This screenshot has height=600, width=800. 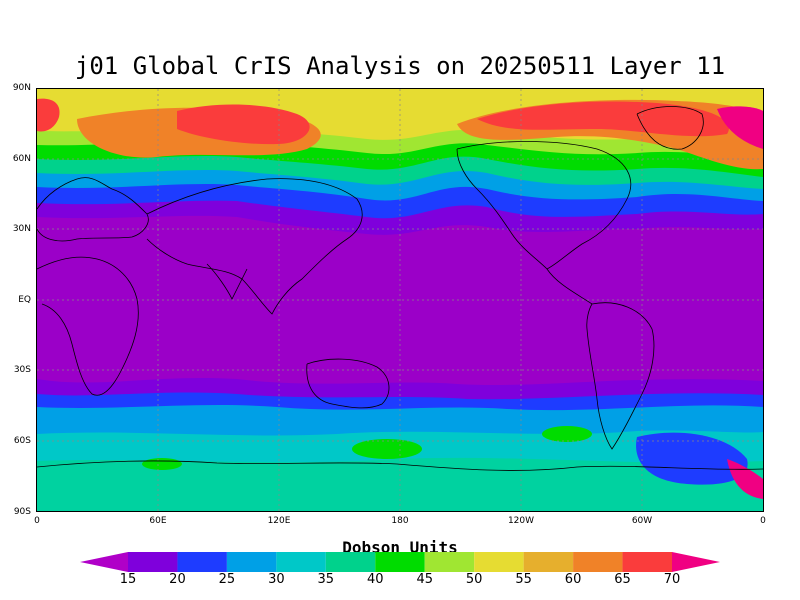 What do you see at coordinates (22, 370) in the screenshot?
I see `lat-label-30s: 30S` at bounding box center [22, 370].